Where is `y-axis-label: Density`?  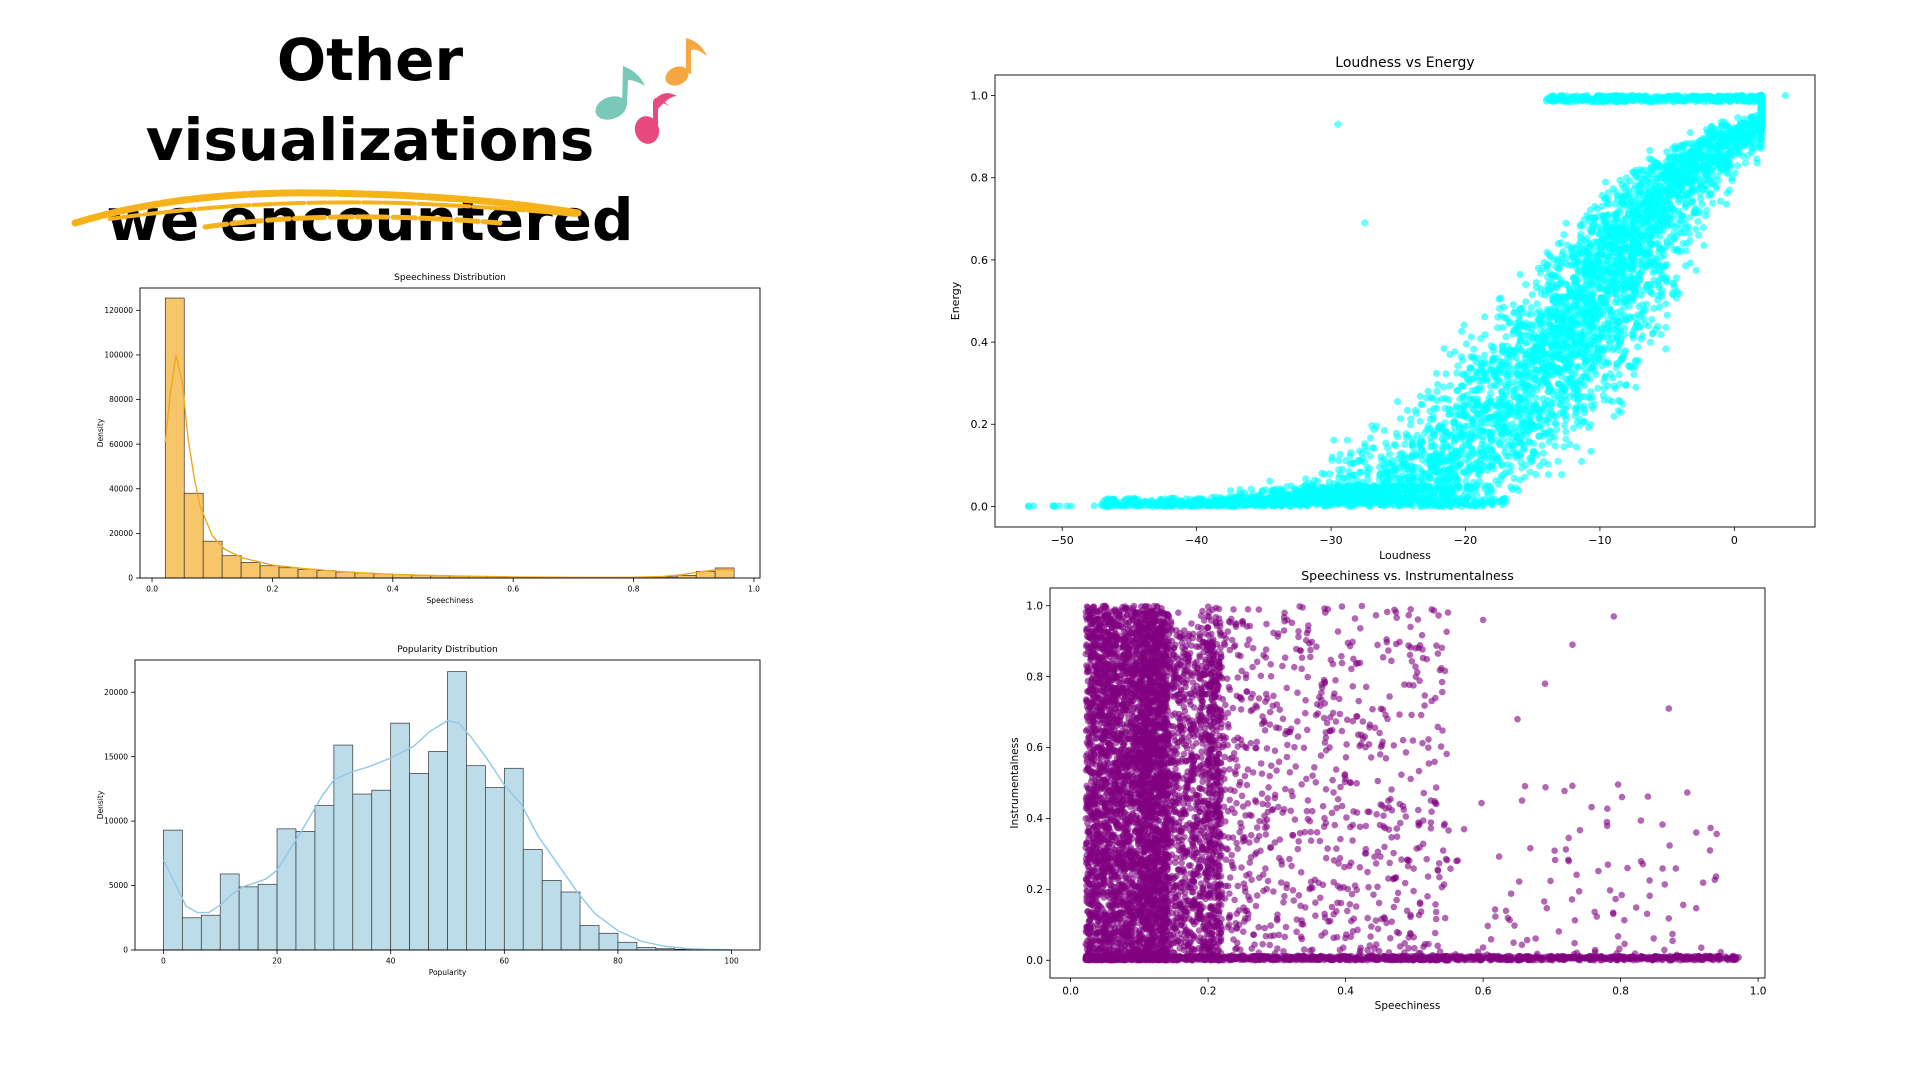 y-axis-label: Density is located at coordinates (100, 804).